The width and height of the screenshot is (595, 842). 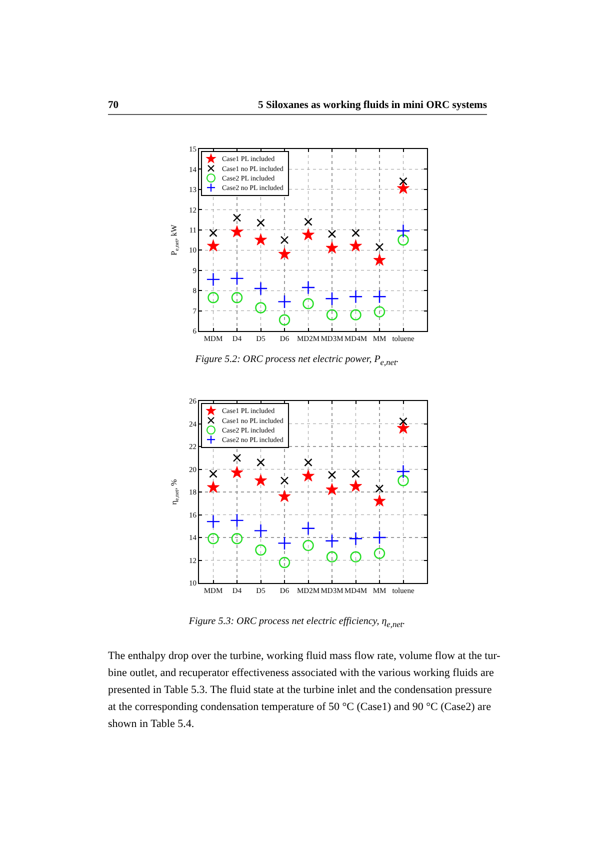 I want to click on text: The enthalpy drop over the turbine, working fluid mass flow rate, volume flow at the tur- bine outlet, and recuperator effectiveness associated with the various working fluids are presented in Table 5.3. The fluid state at the turbine inlet and the condensation pressure at the corresponding condensation temperature of 50 °C (Case1) and 90 °C (Case2) are shown in Table 5.4., so click(x=304, y=690).